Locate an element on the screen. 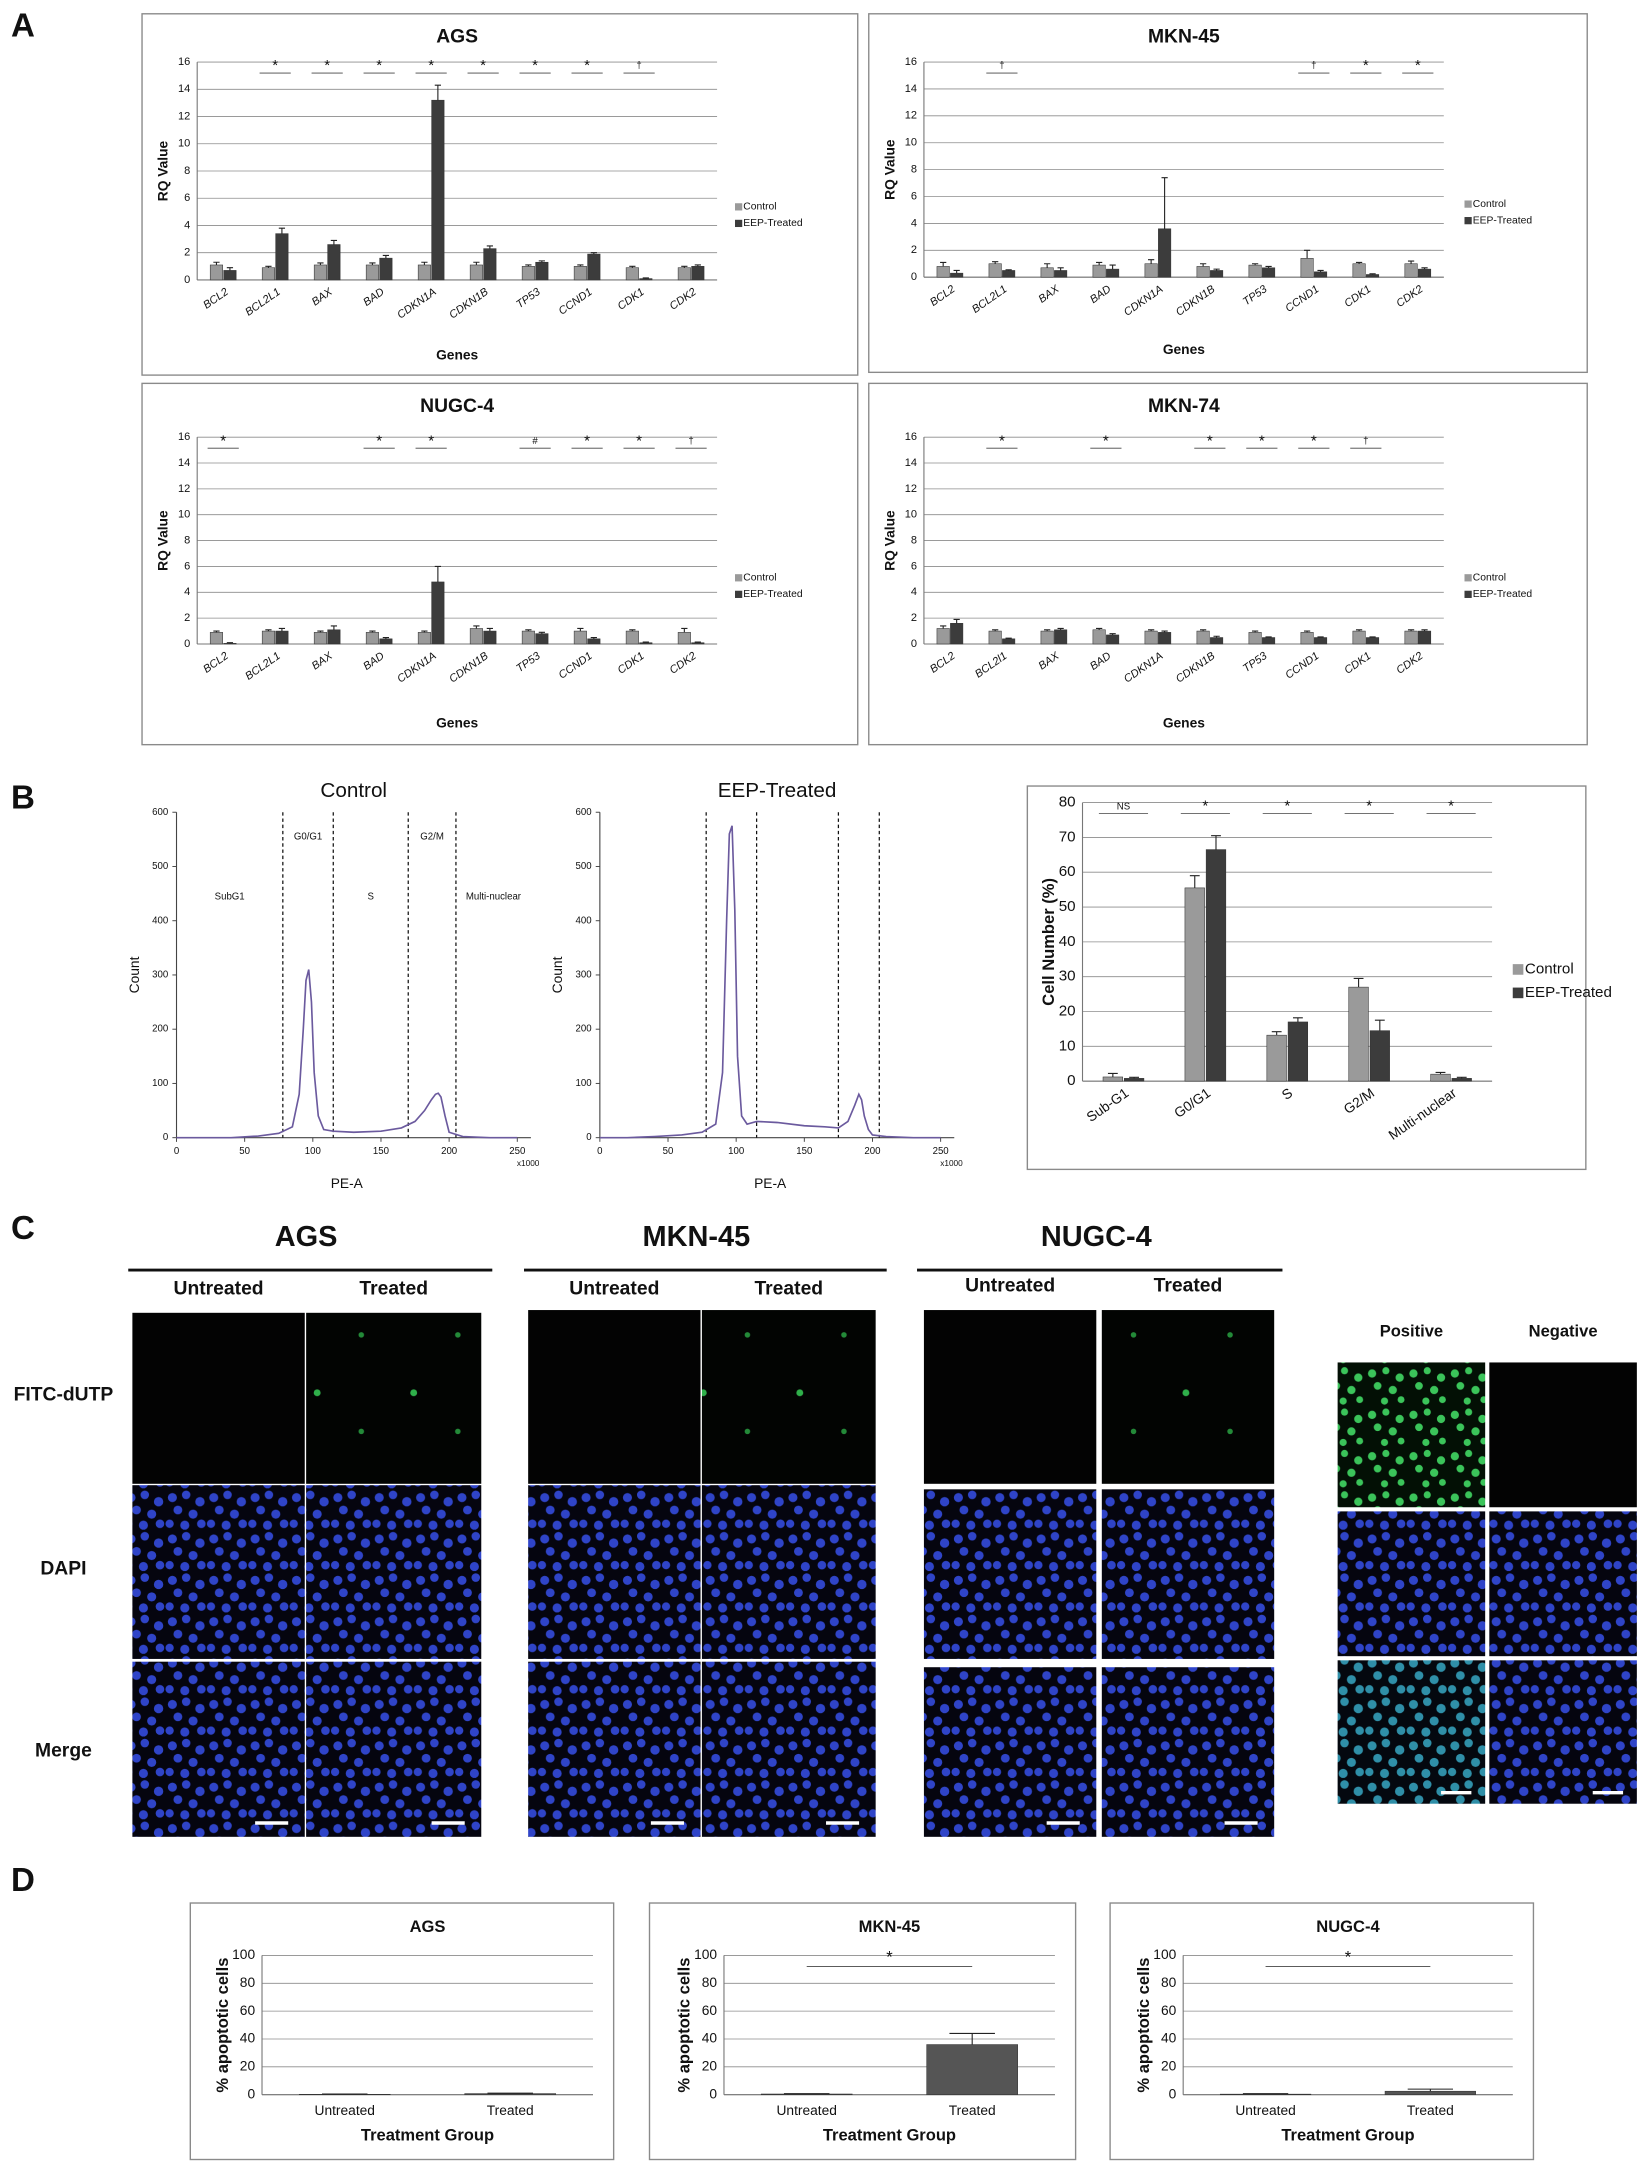 The width and height of the screenshot is (1641, 2166). x-tick-label: 200 is located at coordinates (872, 1151).